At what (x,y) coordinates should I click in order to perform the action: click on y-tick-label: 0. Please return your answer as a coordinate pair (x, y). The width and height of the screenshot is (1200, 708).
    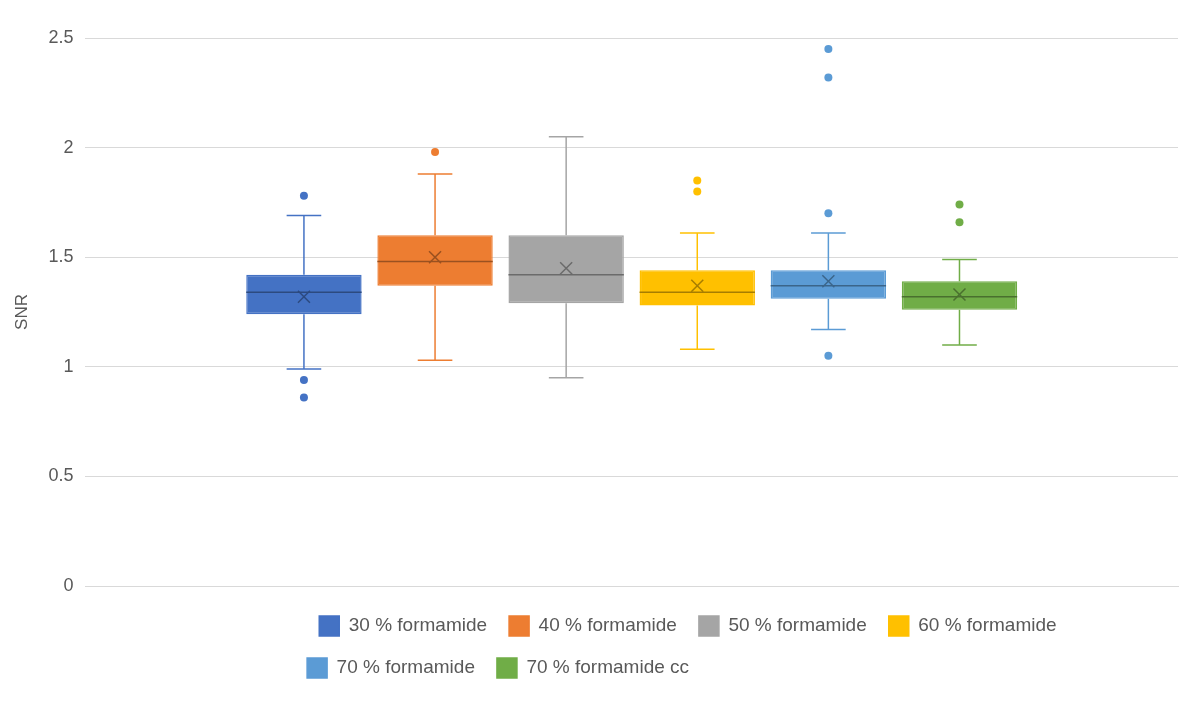
    Looking at the image, I should click on (68, 584).